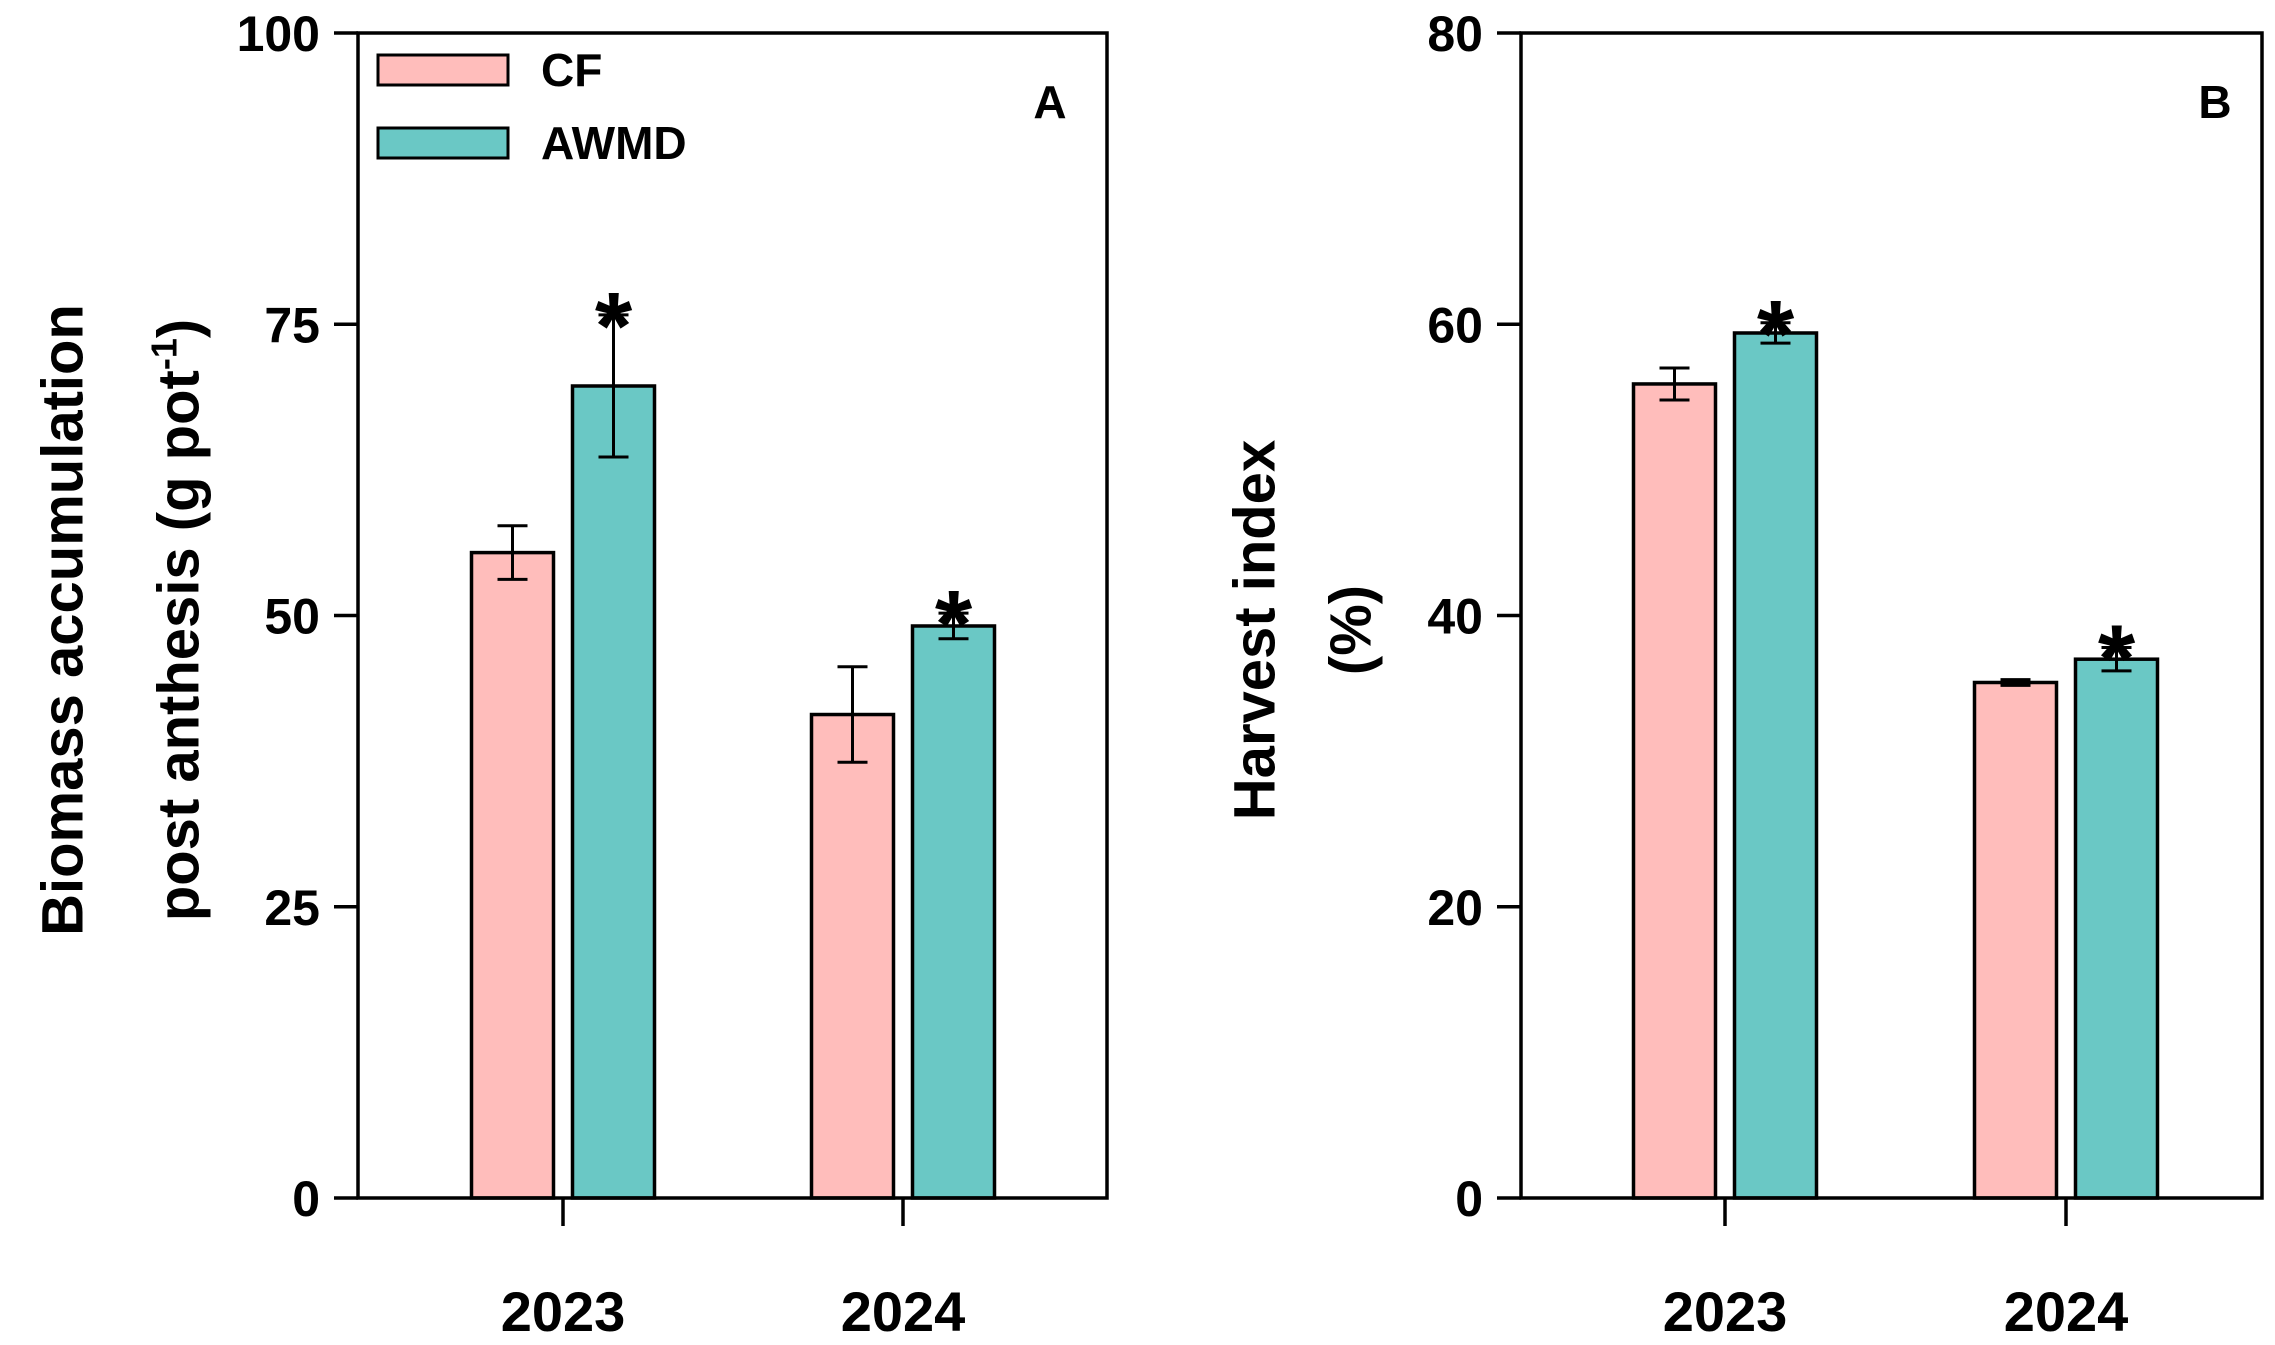 Image resolution: width=2275 pixels, height=1345 pixels. Describe the element at coordinates (954, 624) in the screenshot. I see `panel-a-significance-mark-awmd-2024: *` at that location.